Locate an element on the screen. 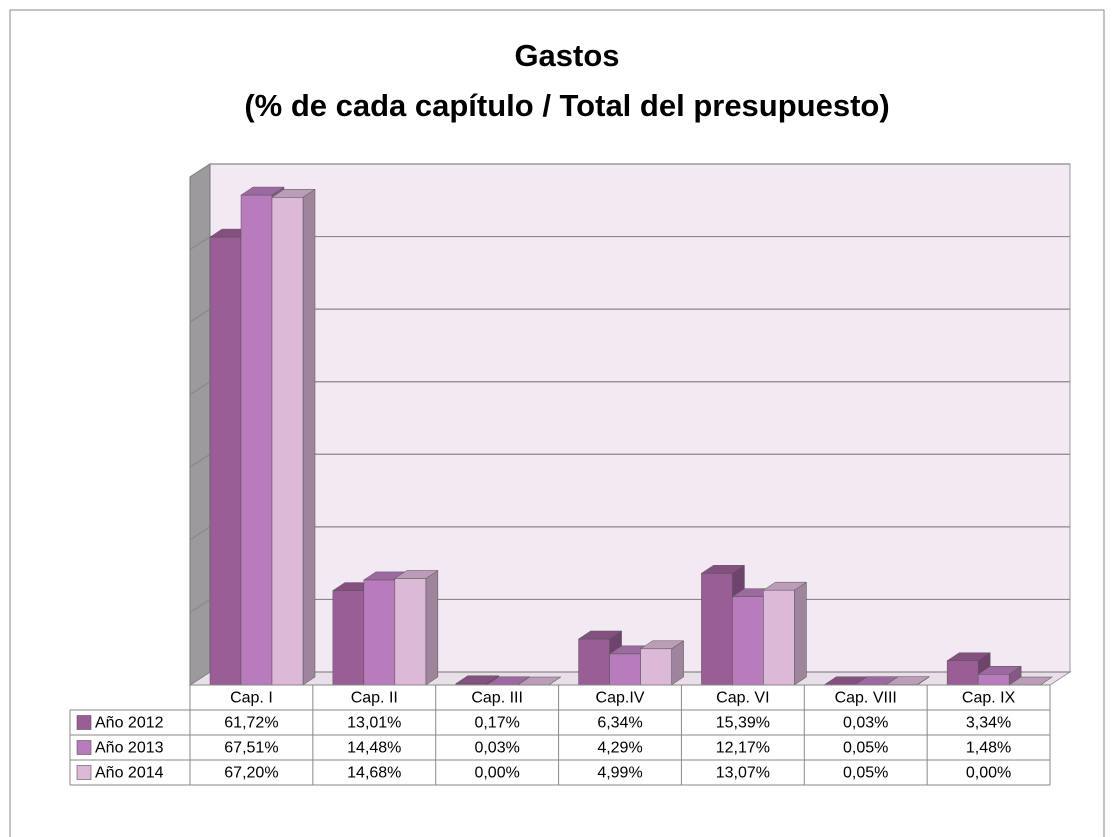  table-value: 3,34% is located at coordinates (988, 723).